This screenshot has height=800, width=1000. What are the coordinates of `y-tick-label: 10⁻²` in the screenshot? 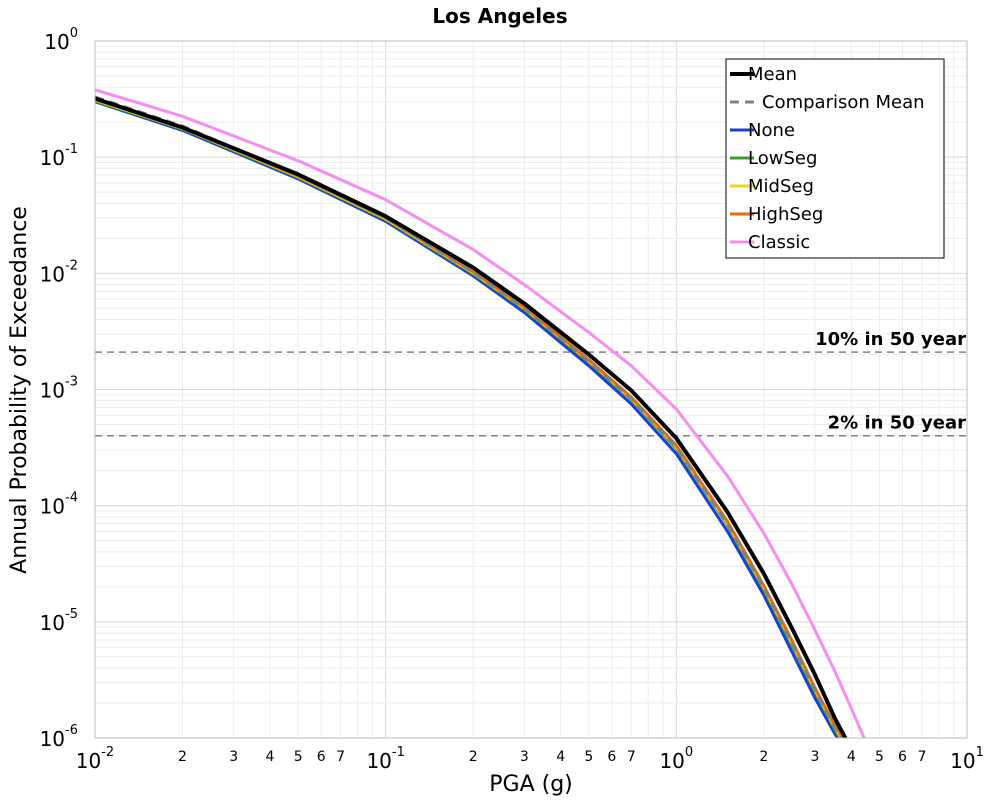 It's located at (59, 272).